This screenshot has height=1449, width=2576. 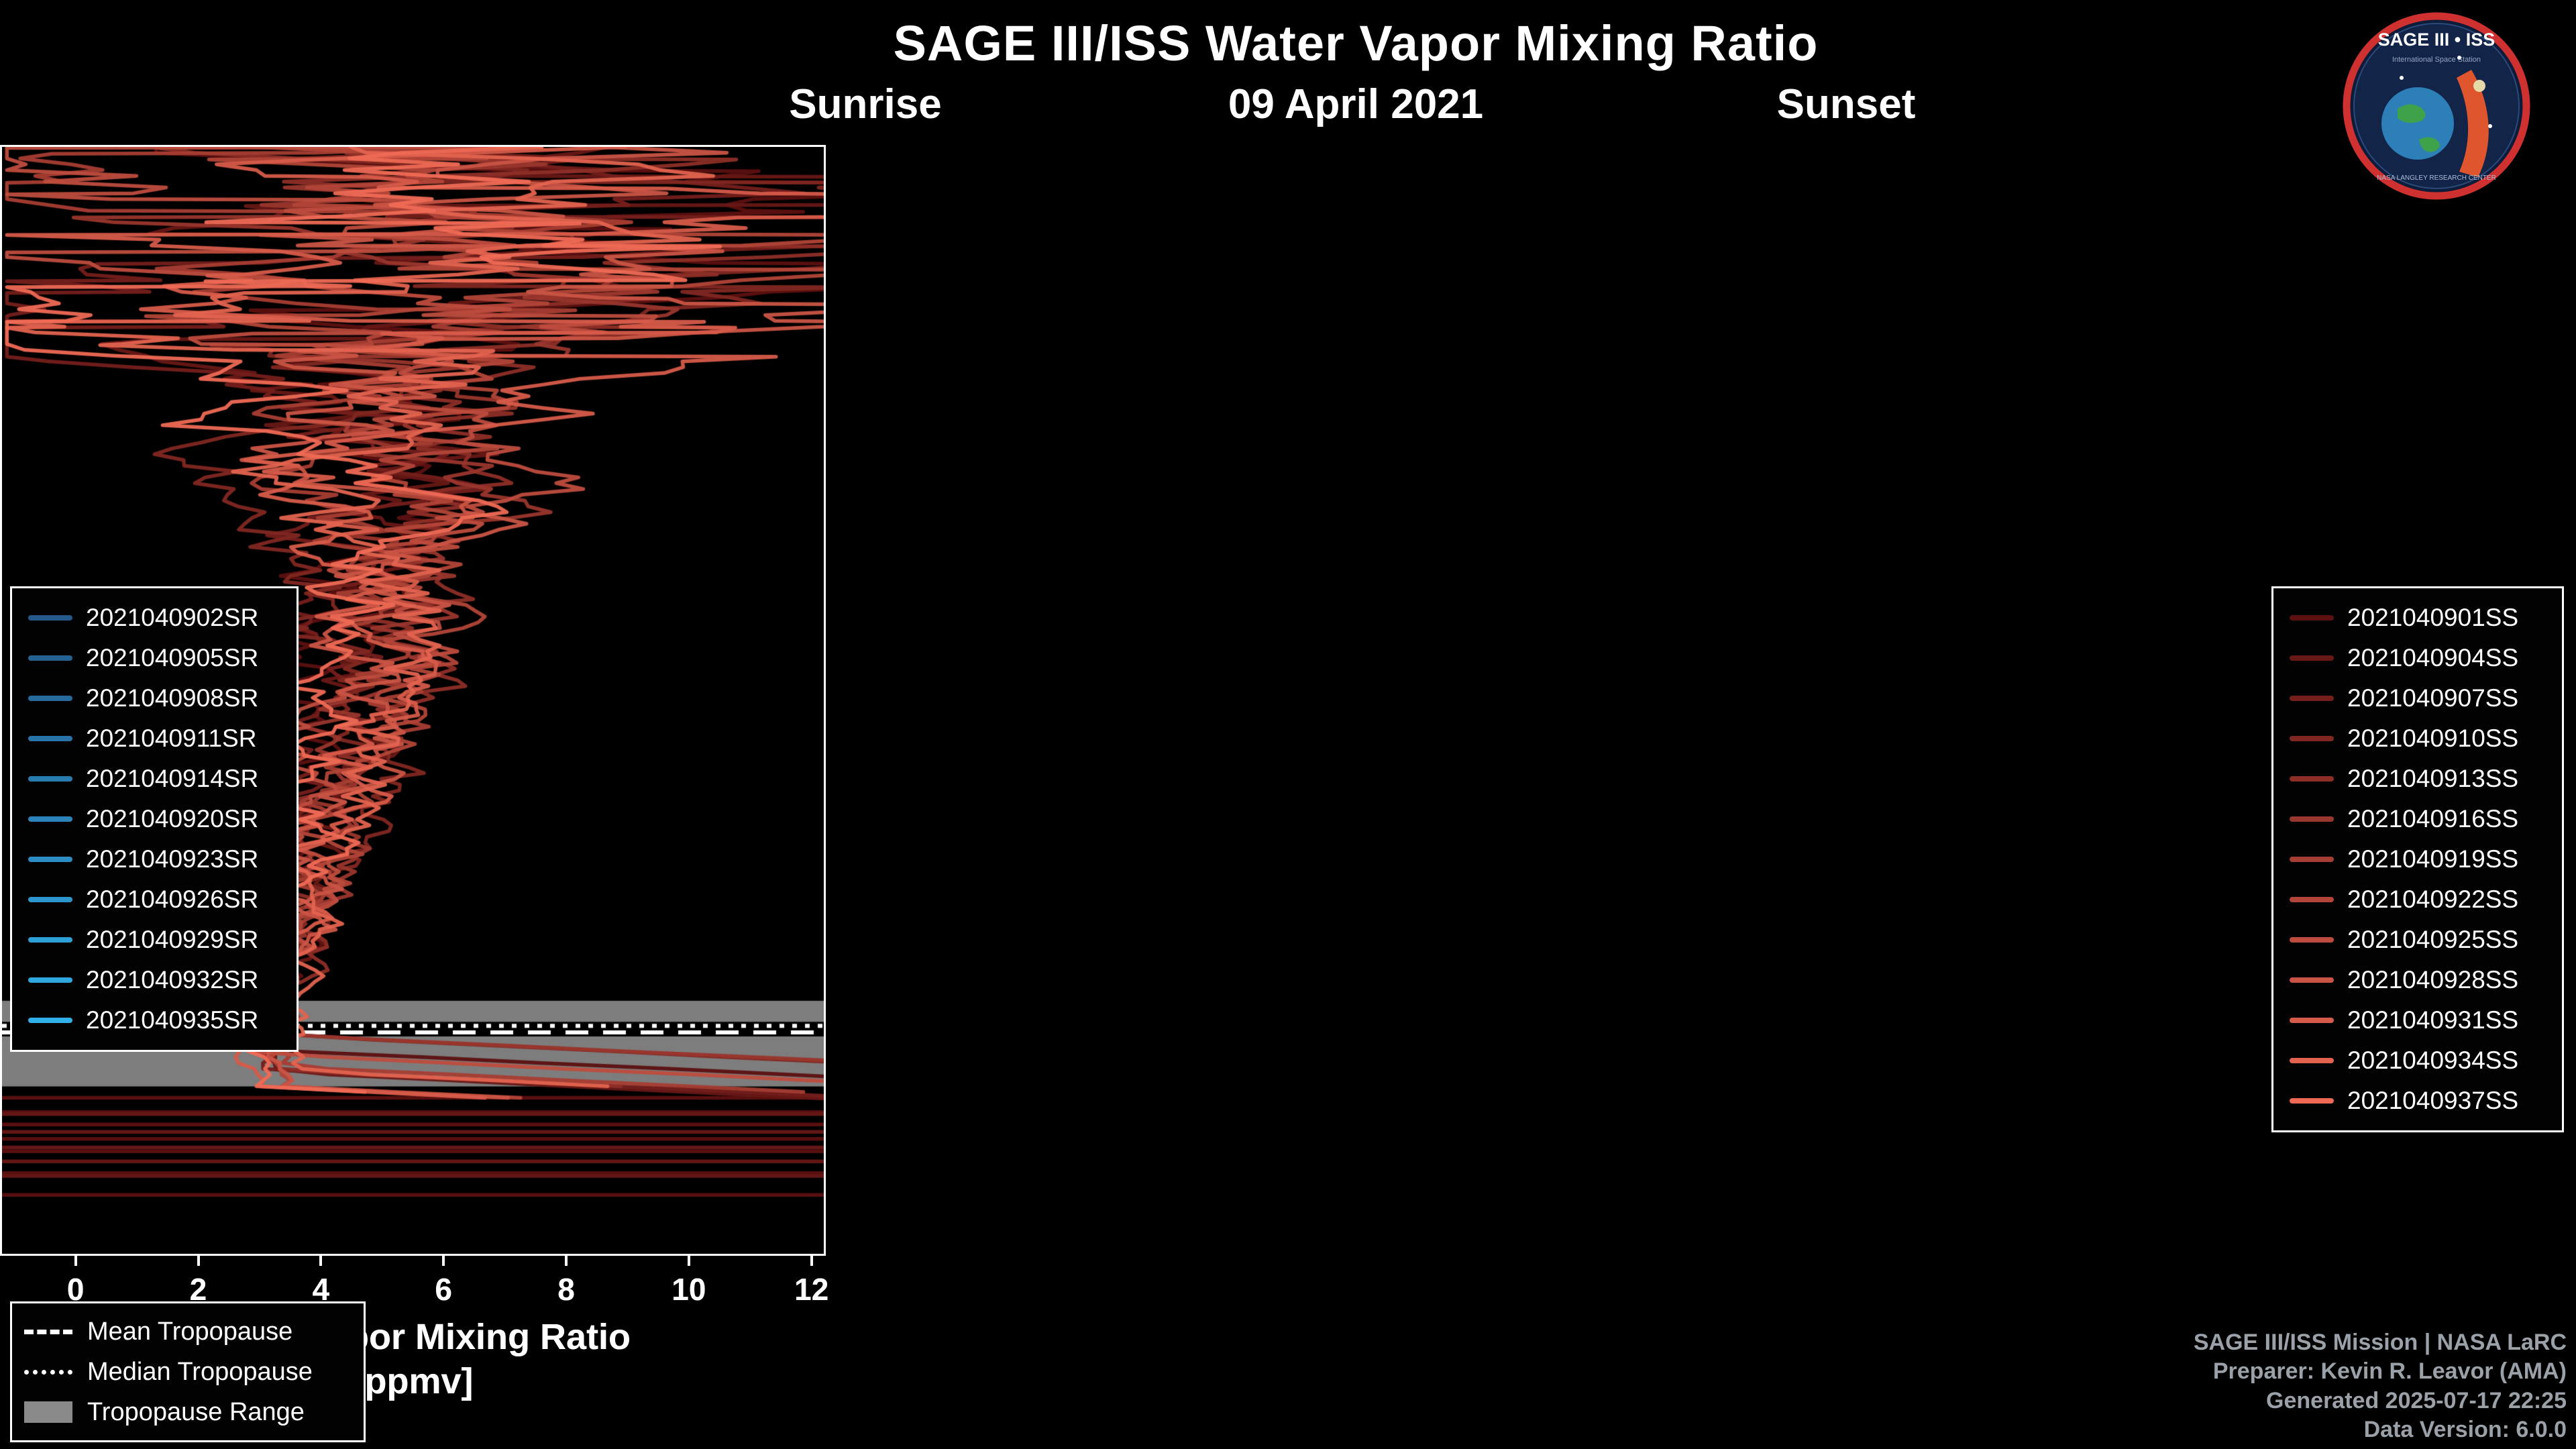 I want to click on x-tick-label: 0, so click(x=75, y=1289).